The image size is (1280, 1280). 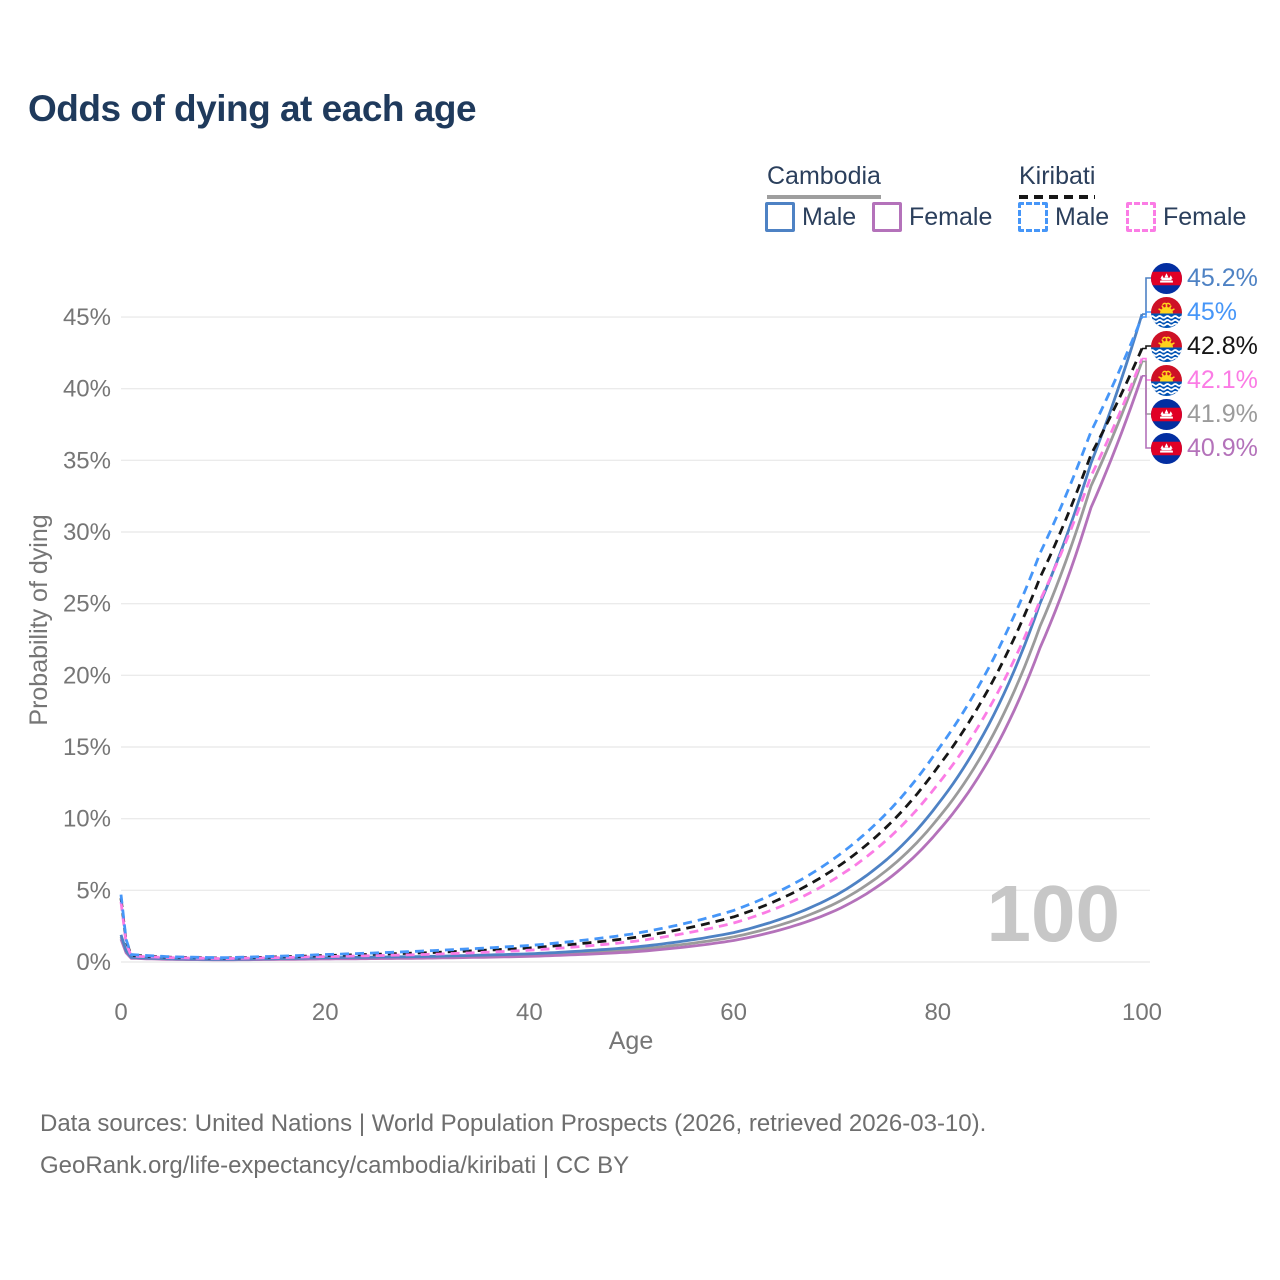 What do you see at coordinates (733, 1012) in the screenshot?
I see `x-tick-label: 60` at bounding box center [733, 1012].